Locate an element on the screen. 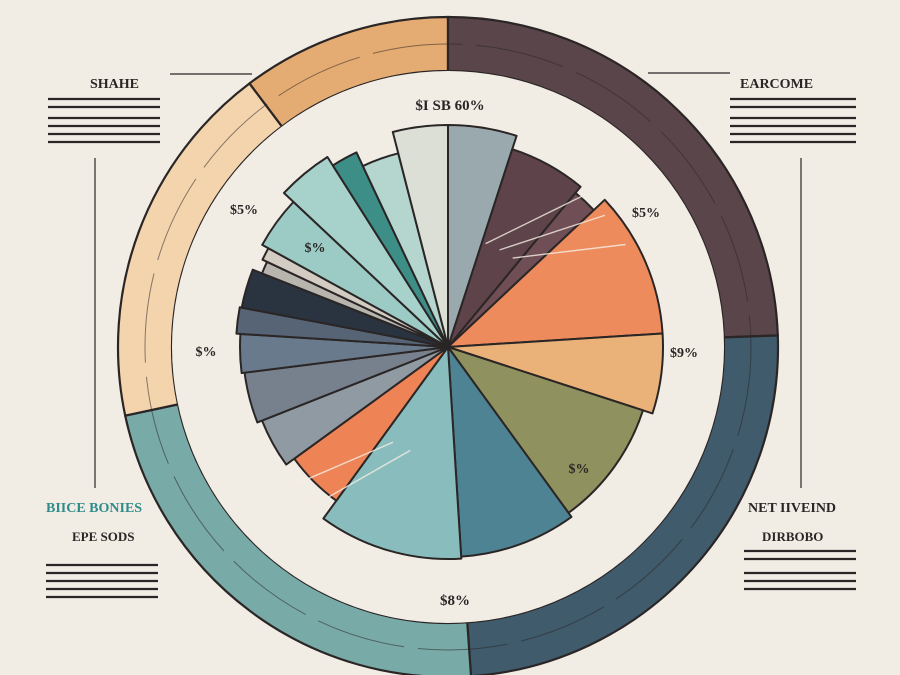 This screenshot has height=675, width=900. top-left-panel: SHAHE is located at coordinates (150, 280).